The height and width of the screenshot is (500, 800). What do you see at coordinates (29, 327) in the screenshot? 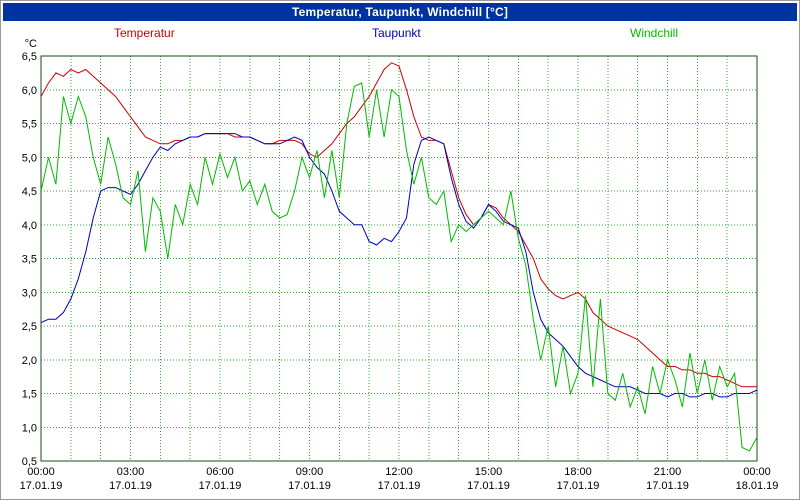
I see `y-tick-label: 2,5` at bounding box center [29, 327].